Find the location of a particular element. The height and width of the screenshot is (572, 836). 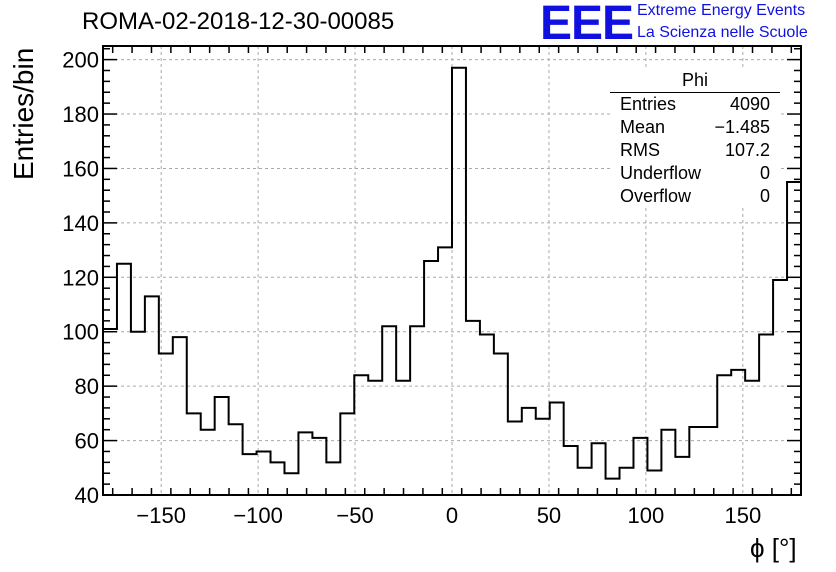

x-tick-label: −50 is located at coordinates (354, 515).